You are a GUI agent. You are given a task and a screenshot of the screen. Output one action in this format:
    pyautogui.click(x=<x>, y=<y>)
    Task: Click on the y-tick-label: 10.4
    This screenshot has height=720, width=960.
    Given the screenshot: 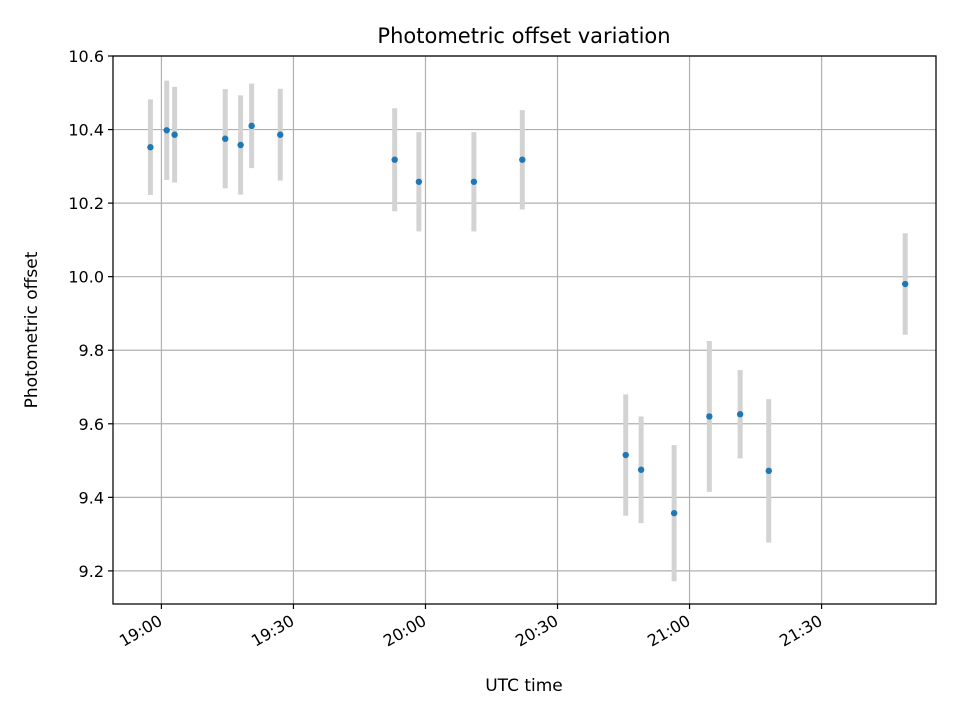 What is the action you would take?
    pyautogui.click(x=86, y=130)
    